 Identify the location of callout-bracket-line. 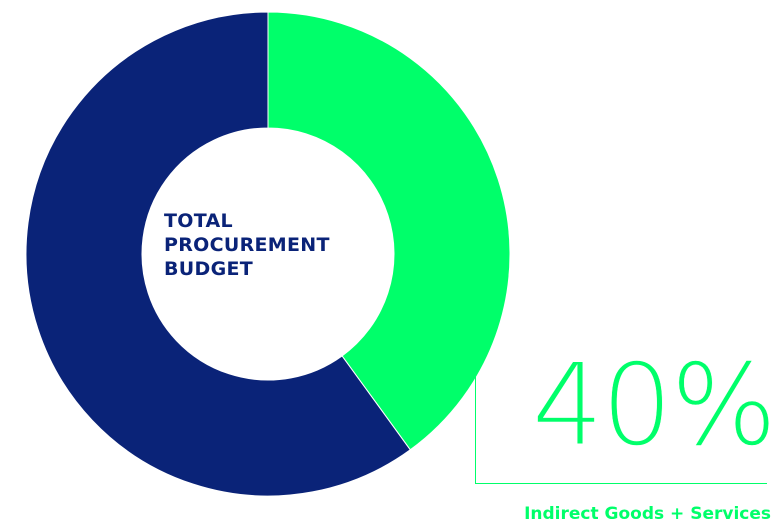
(621, 428).